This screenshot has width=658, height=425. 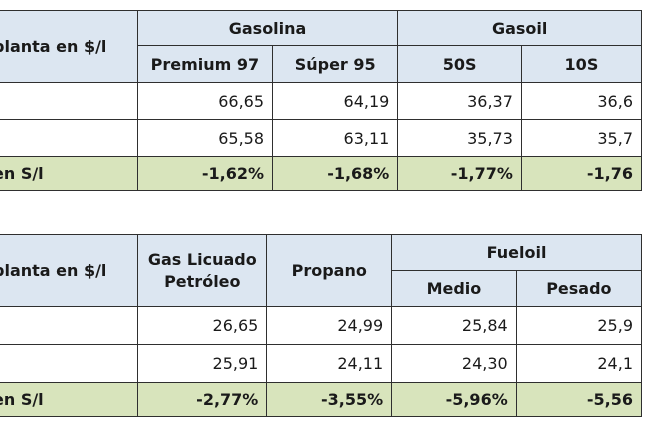 I want to click on table-row: 26,65 24,99 25,84 25,9, so click(x=321, y=325).